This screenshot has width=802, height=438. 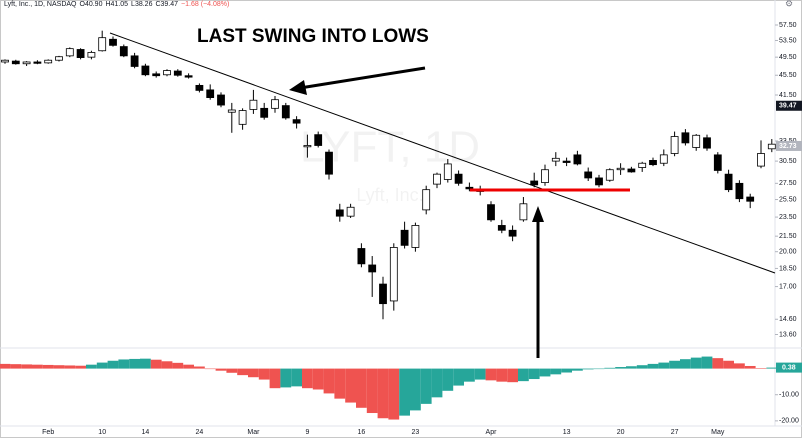 I want to click on y-tick-label: 21.50, so click(x=788, y=236).